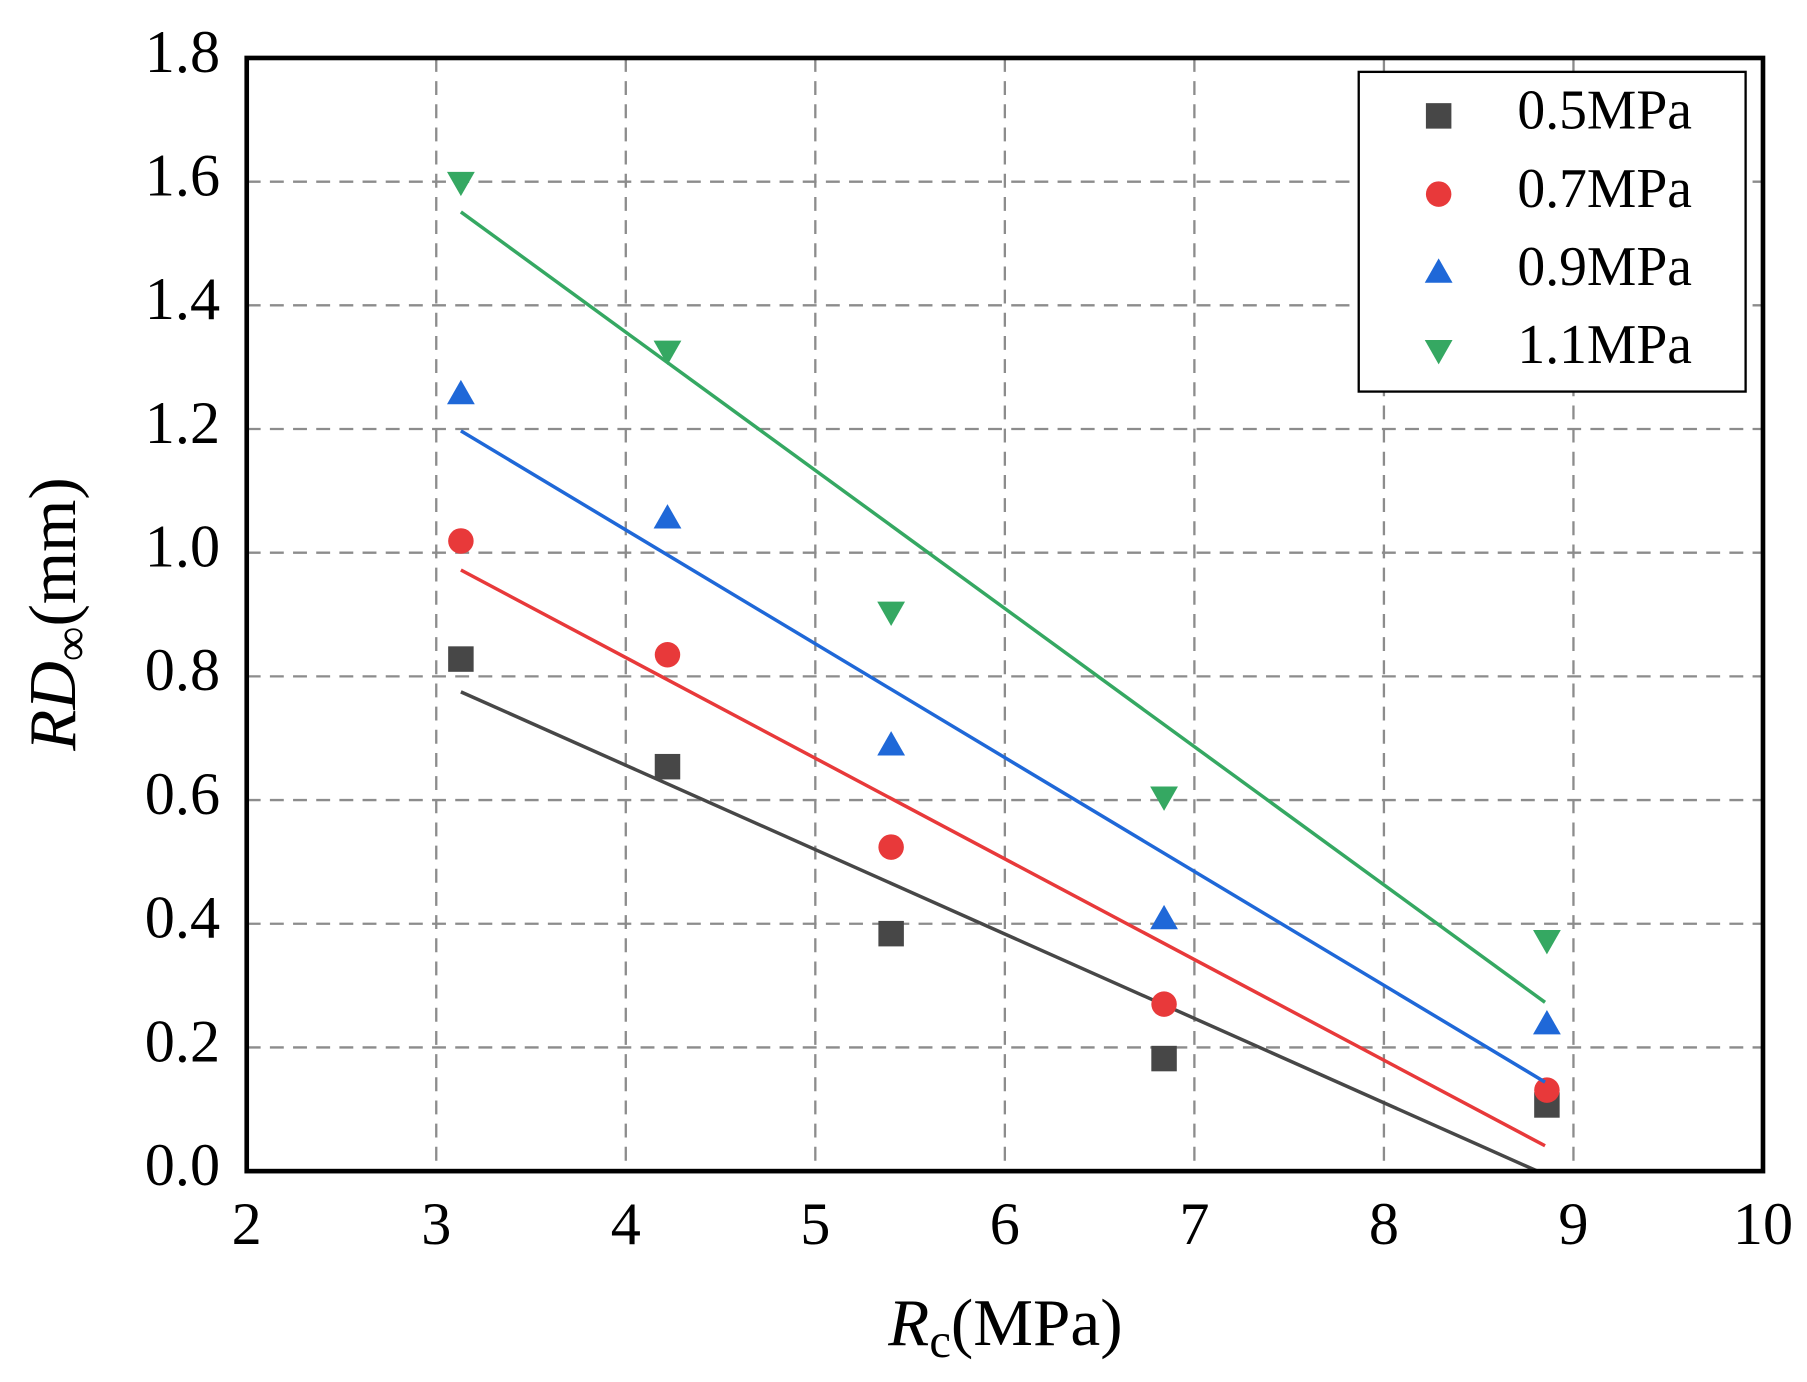 The width and height of the screenshot is (1807, 1382). What do you see at coordinates (182, 1165) in the screenshot?
I see `y-tick-label: 0.0` at bounding box center [182, 1165].